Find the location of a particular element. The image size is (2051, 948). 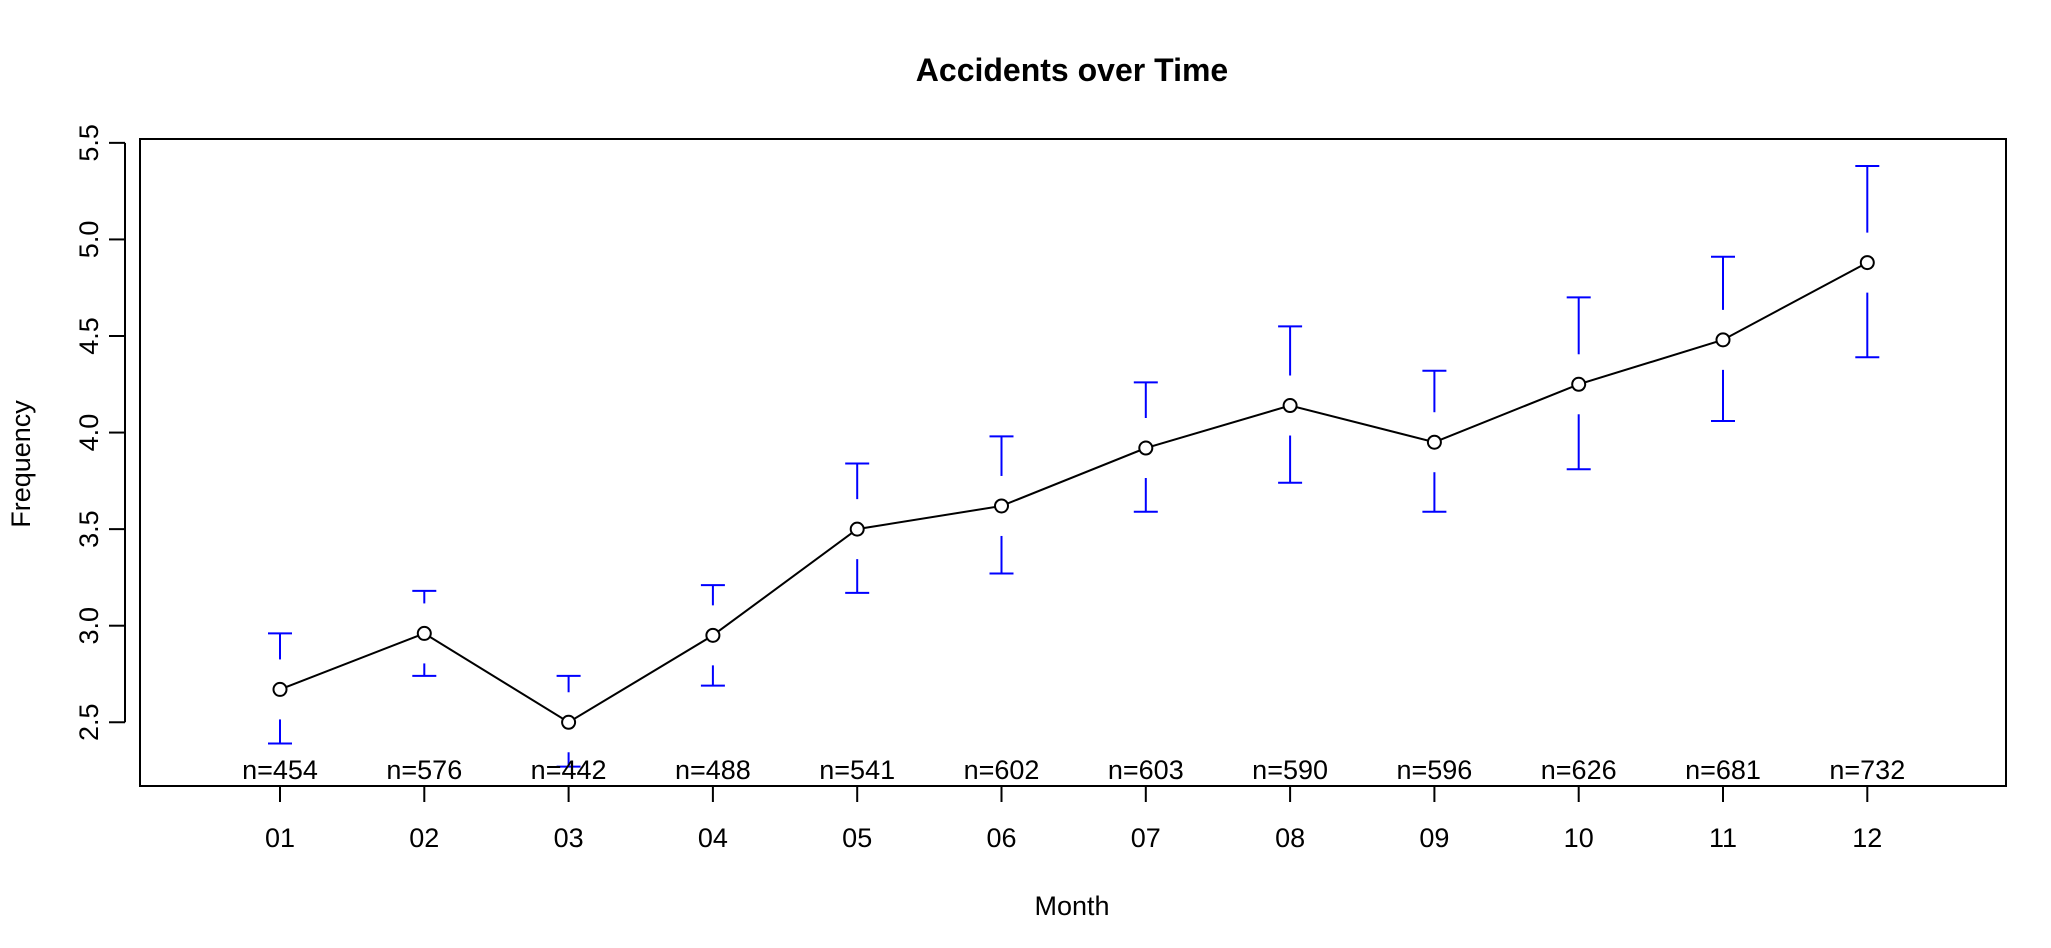

y-tick-label: 5.5 is located at coordinates (89, 143).